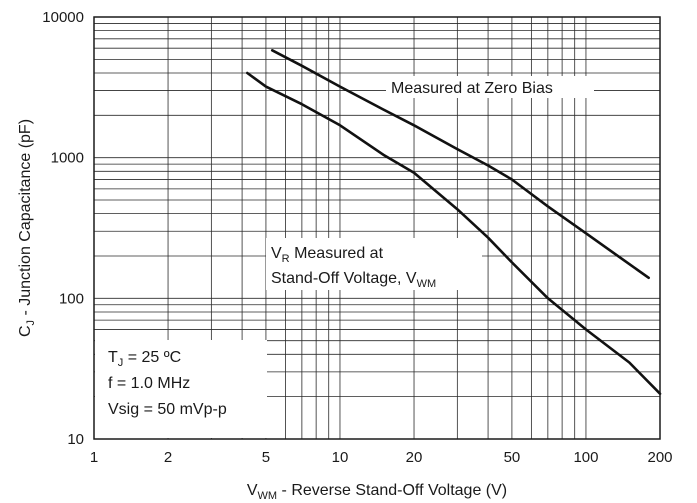 The height and width of the screenshot is (503, 697). I want to click on x-tick-label: 20, so click(414, 457).